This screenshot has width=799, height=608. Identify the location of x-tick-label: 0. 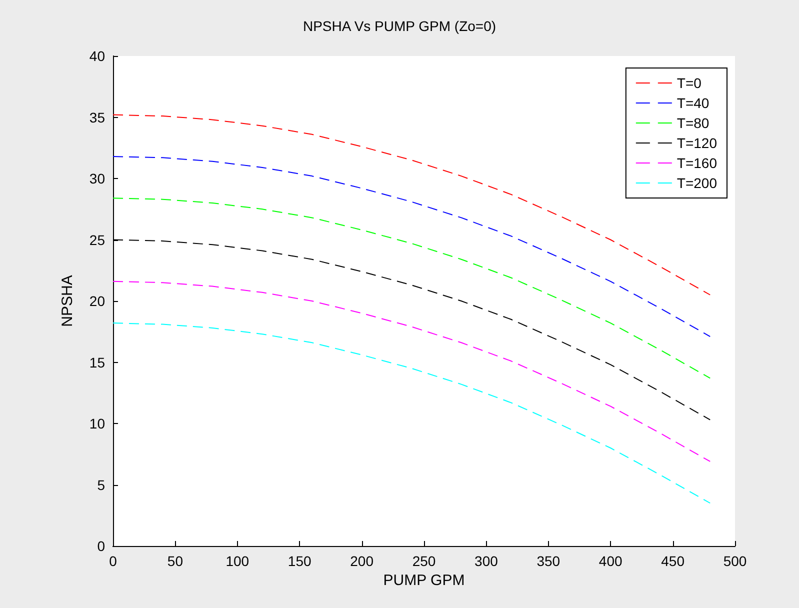
(113, 561).